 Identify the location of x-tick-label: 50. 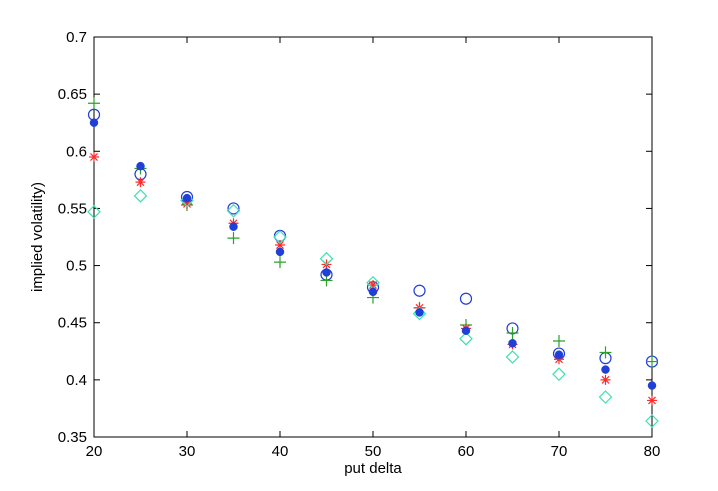
(373, 451).